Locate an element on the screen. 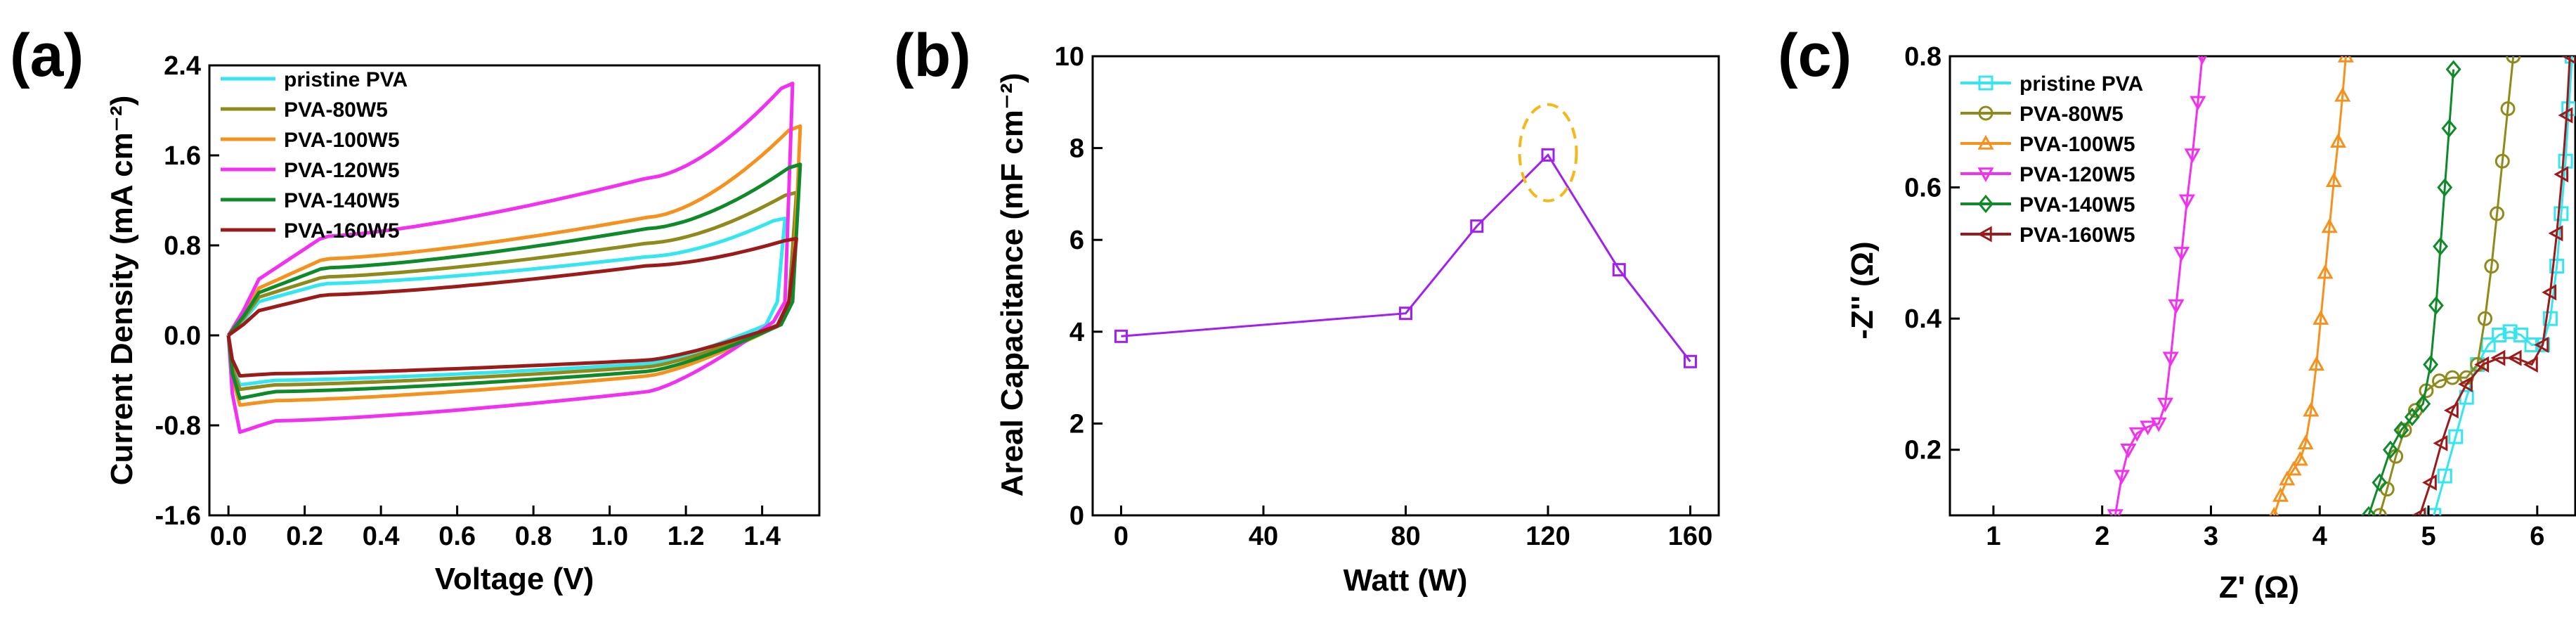  b-x-tick-label: 0 is located at coordinates (1121, 537).